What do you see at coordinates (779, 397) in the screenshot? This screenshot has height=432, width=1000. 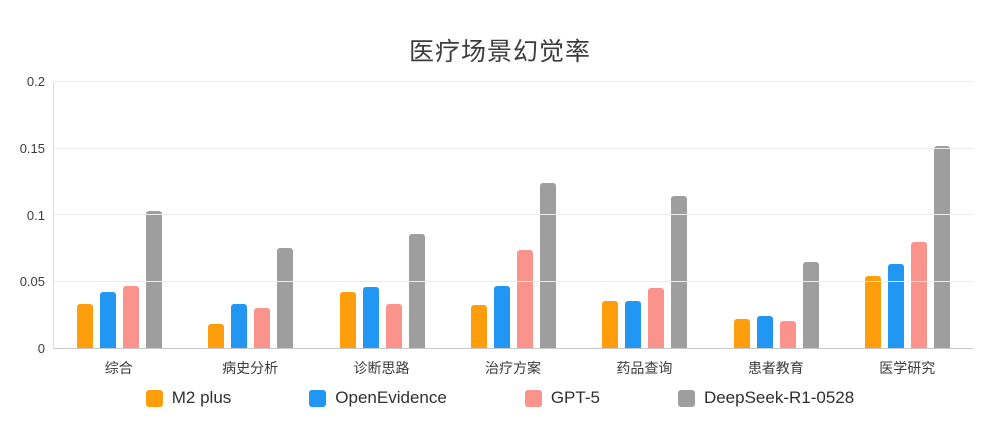 I see `legend-label: DeepSeek-R1-0528` at bounding box center [779, 397].